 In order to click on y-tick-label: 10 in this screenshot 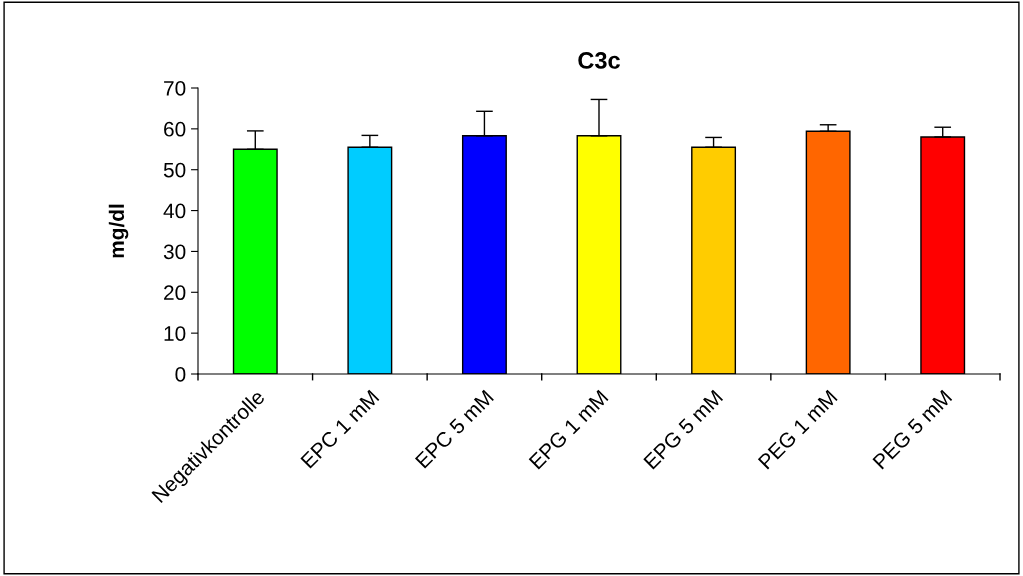, I will do `click(175, 333)`.